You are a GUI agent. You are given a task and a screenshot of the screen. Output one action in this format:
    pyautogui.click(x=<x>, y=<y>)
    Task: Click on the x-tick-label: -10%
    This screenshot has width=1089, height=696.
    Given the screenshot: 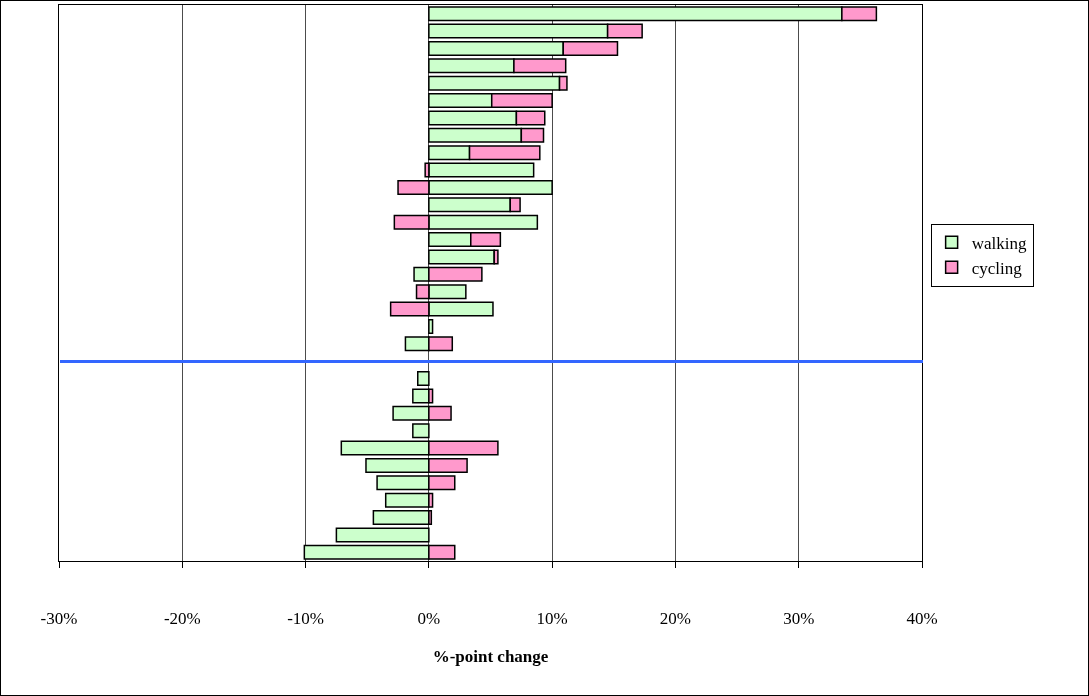 What is the action you would take?
    pyautogui.click(x=305, y=619)
    